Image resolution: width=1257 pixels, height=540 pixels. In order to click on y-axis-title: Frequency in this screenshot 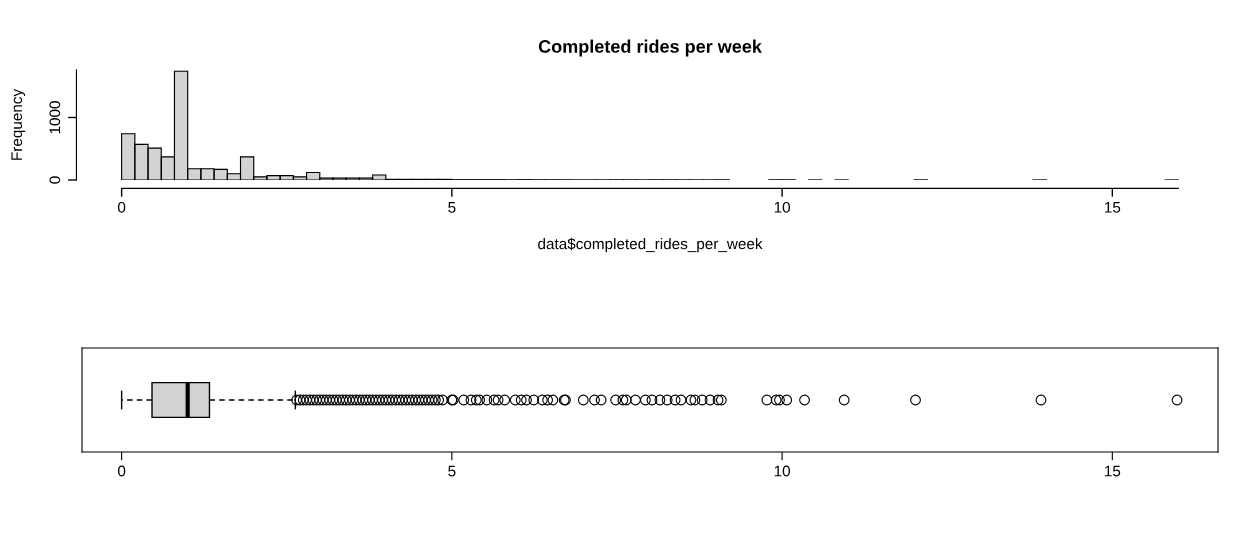, I will do `click(18, 124)`.